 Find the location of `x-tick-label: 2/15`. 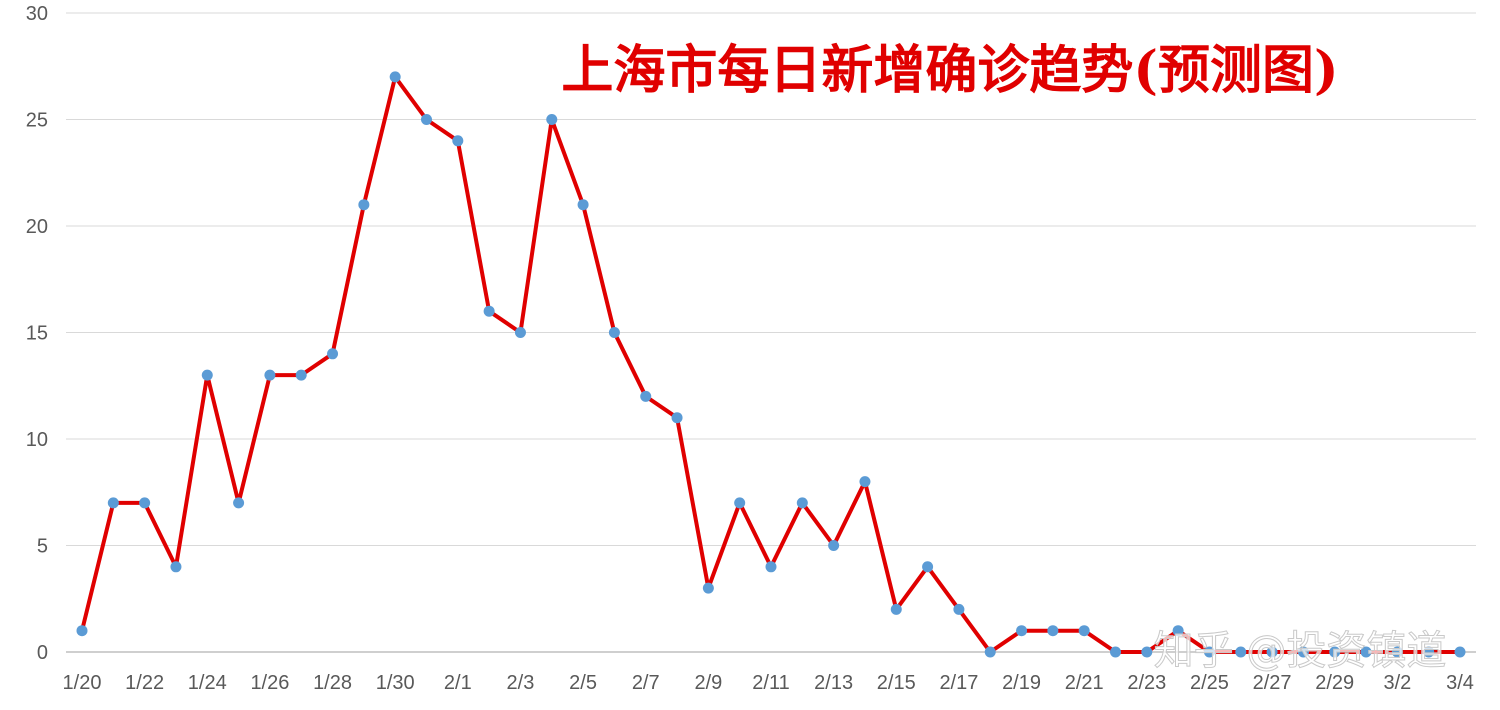

x-tick-label: 2/15 is located at coordinates (896, 683).